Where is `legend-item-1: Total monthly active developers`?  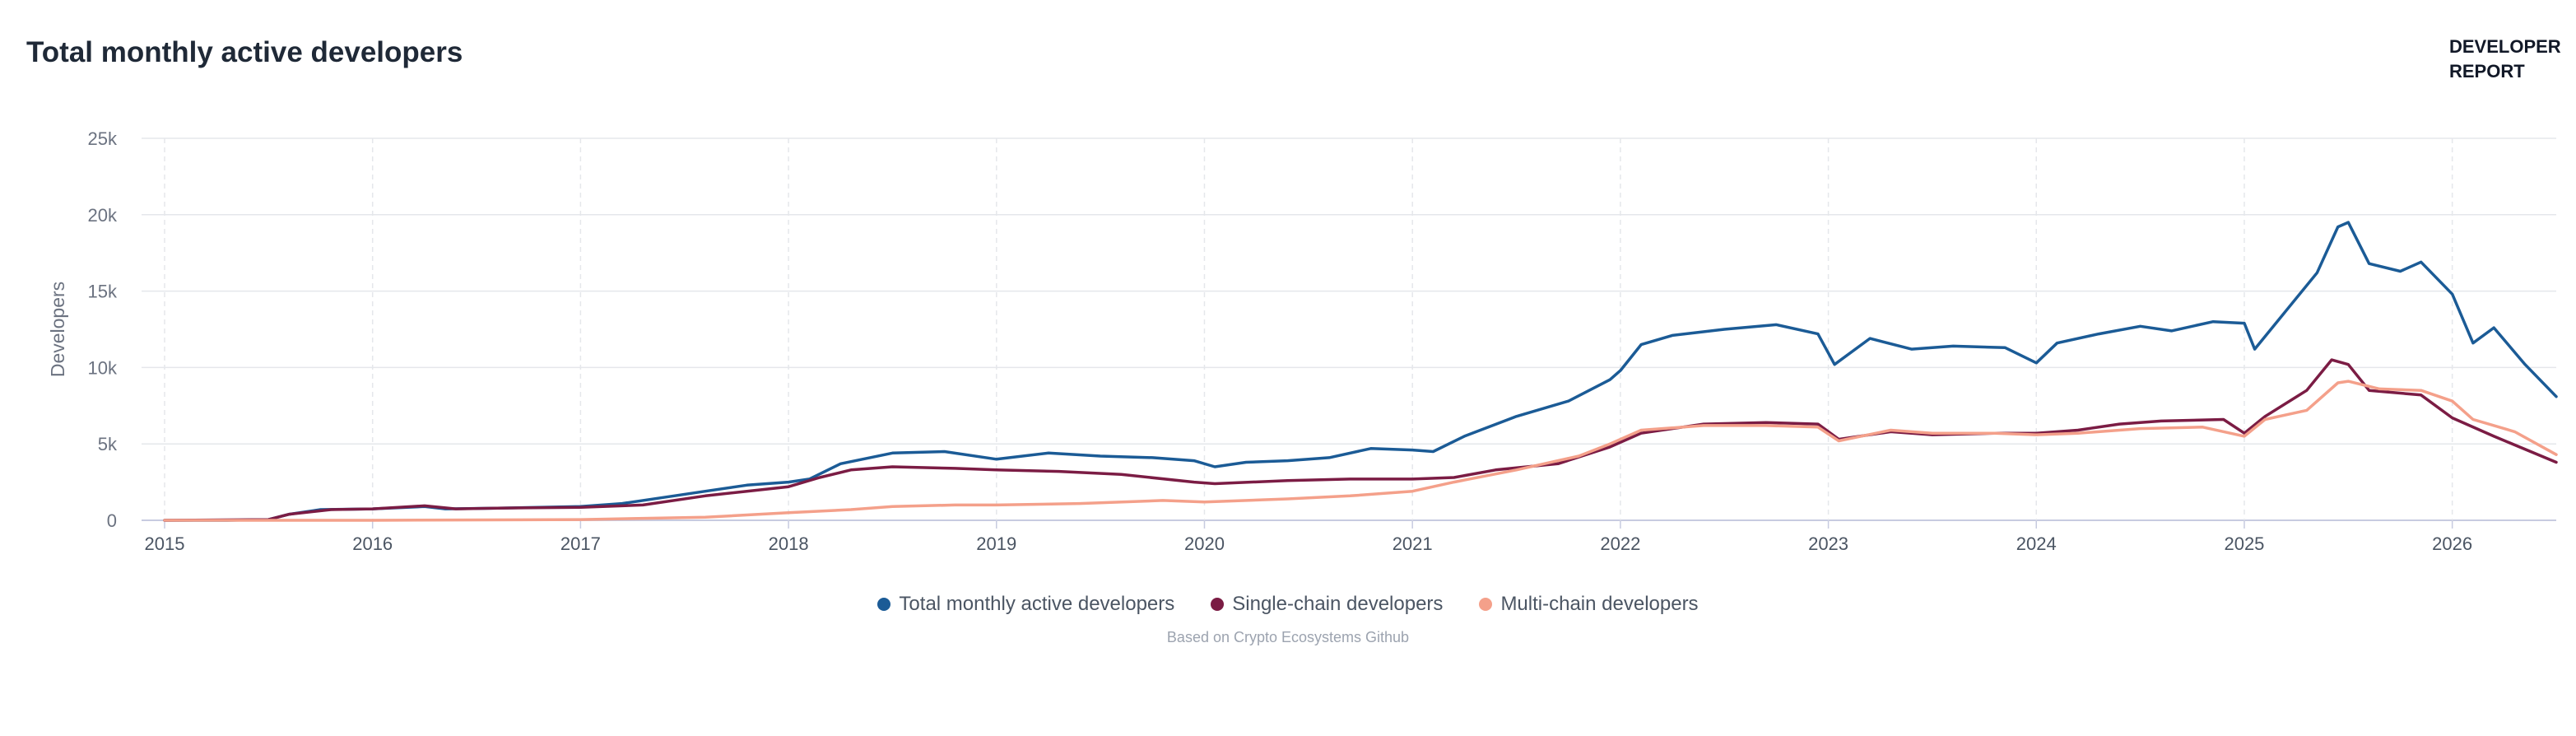
legend-item-1: Total monthly active developers is located at coordinates (1025, 604).